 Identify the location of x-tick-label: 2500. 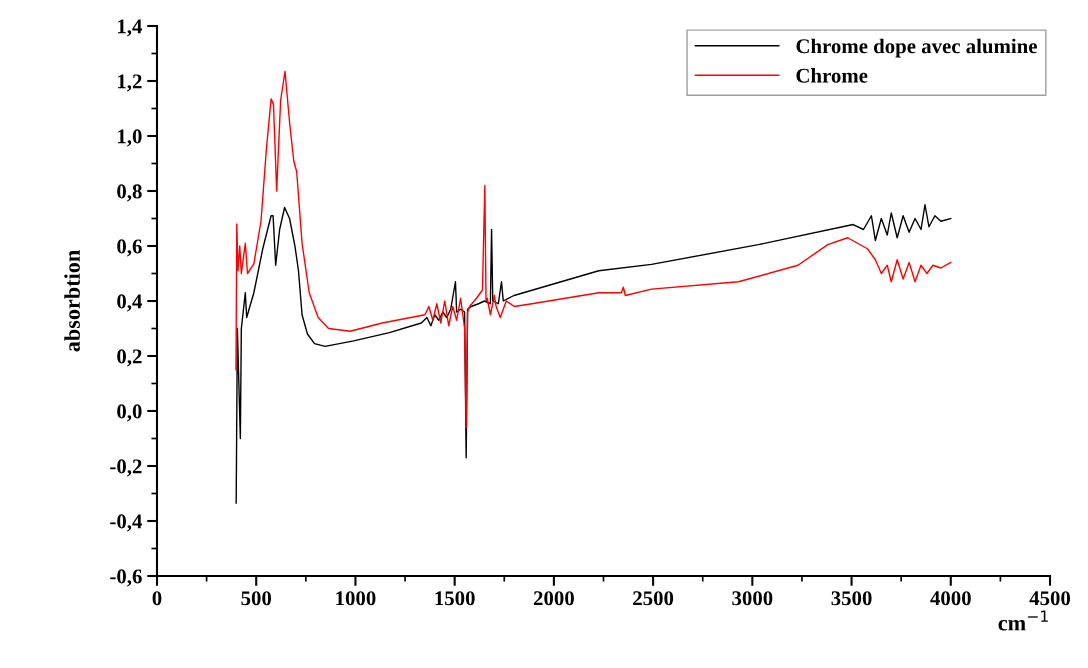
(653, 598).